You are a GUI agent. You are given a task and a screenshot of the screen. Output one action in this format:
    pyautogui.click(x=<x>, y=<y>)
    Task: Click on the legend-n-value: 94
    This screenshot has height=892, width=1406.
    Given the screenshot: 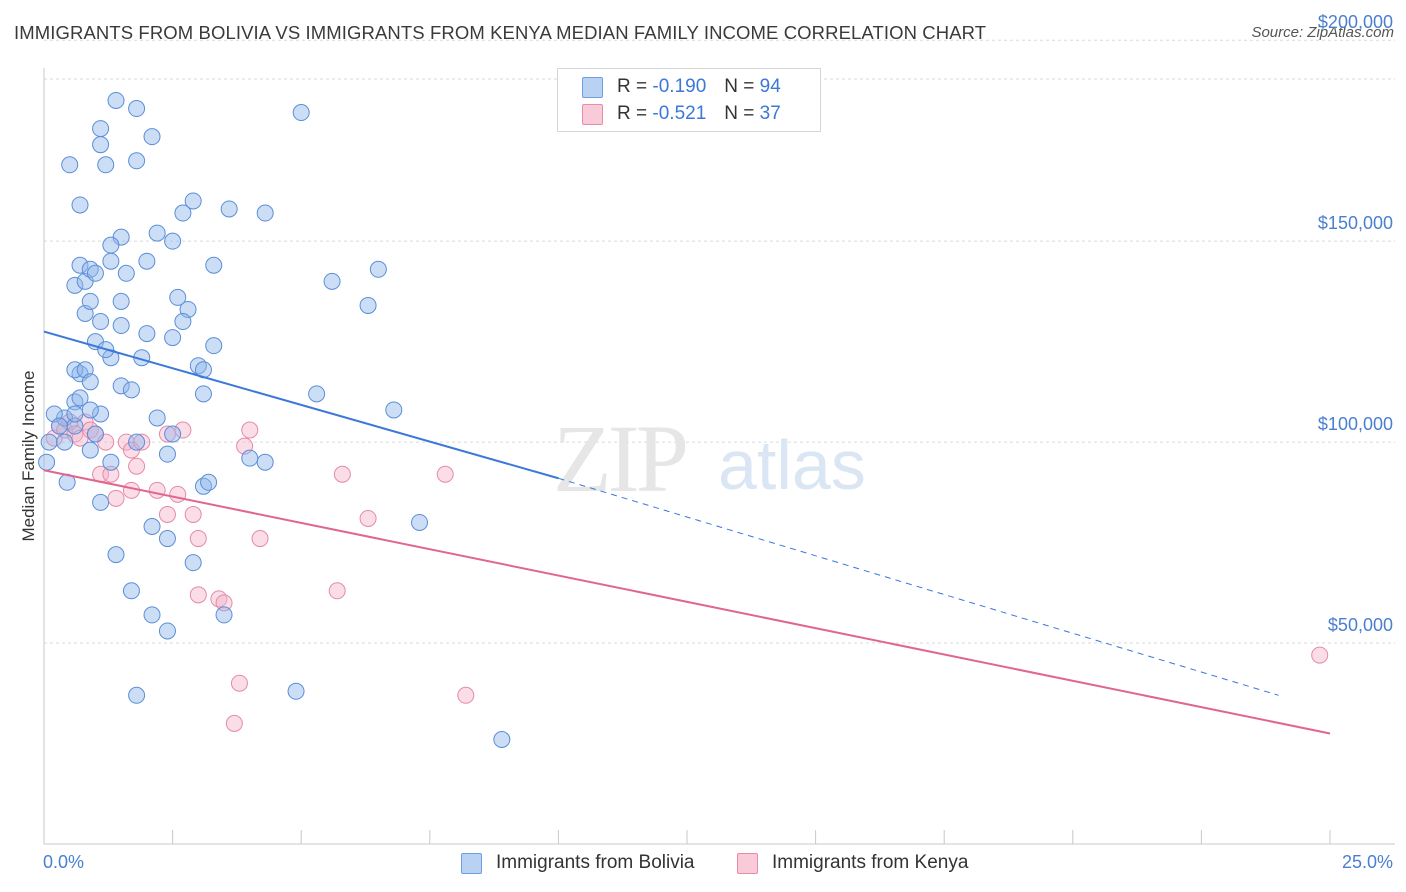 What is the action you would take?
    pyautogui.click(x=770, y=86)
    